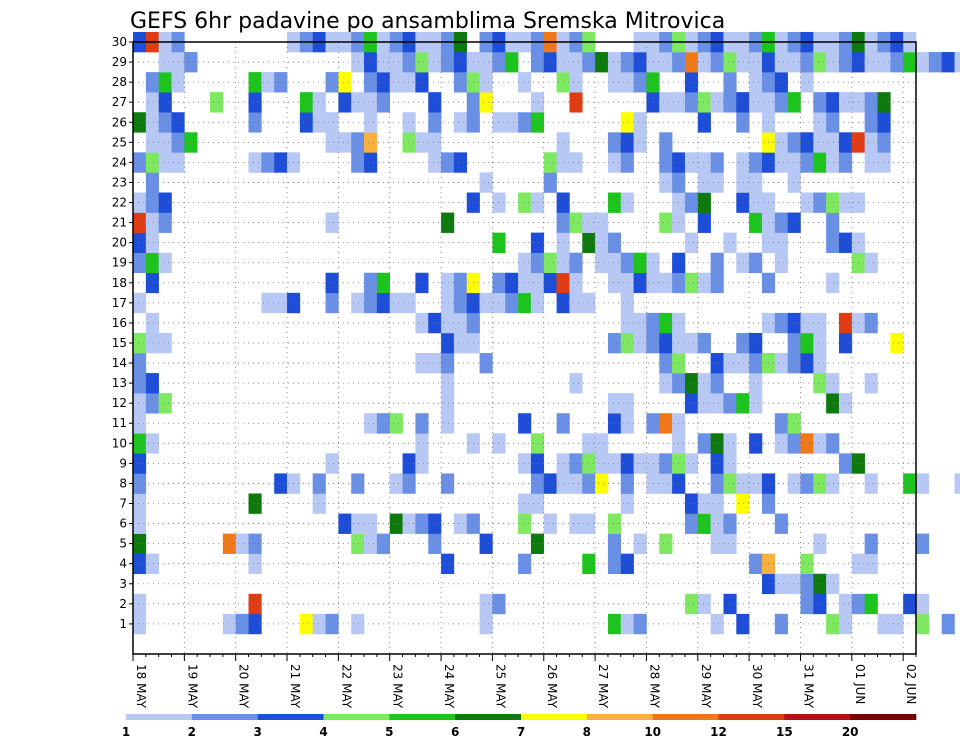  Describe the element at coordinates (119, 403) in the screenshot. I see `y-tick-label: 12` at that location.